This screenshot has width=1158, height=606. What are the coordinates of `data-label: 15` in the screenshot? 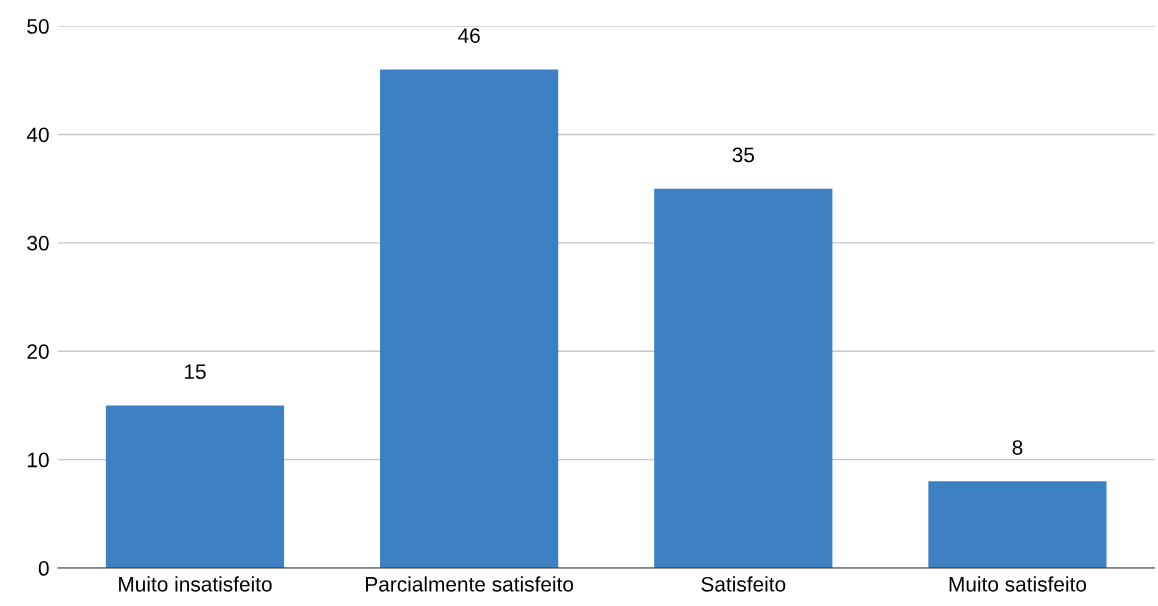 It's located at (195, 372).